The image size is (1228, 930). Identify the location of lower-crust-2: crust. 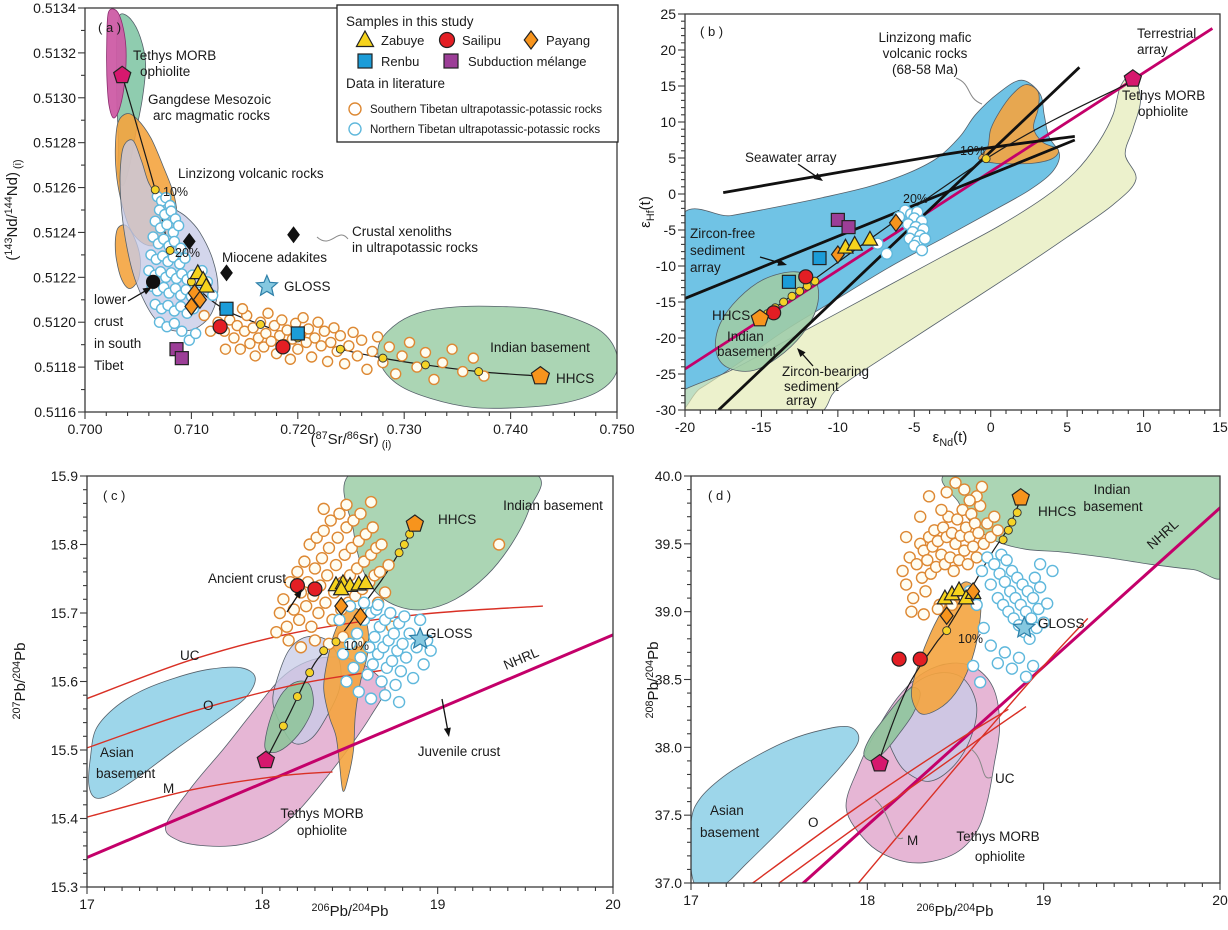
(109, 321).